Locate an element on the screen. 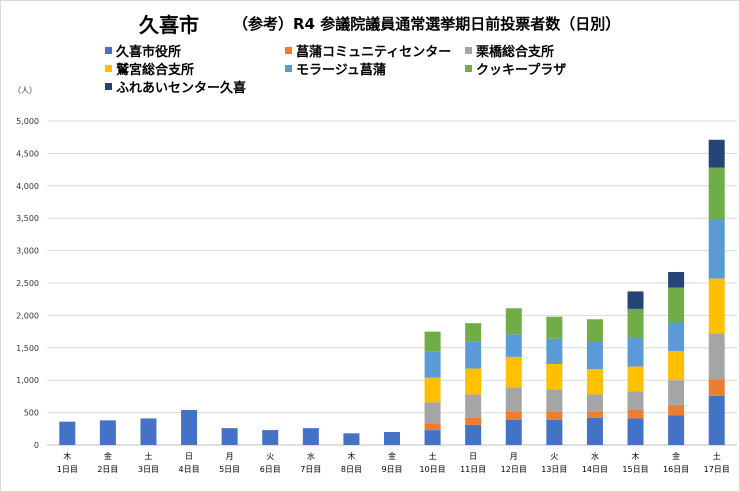 The width and height of the screenshot is (740, 492). x-tick-day: 17日目 is located at coordinates (717, 469).